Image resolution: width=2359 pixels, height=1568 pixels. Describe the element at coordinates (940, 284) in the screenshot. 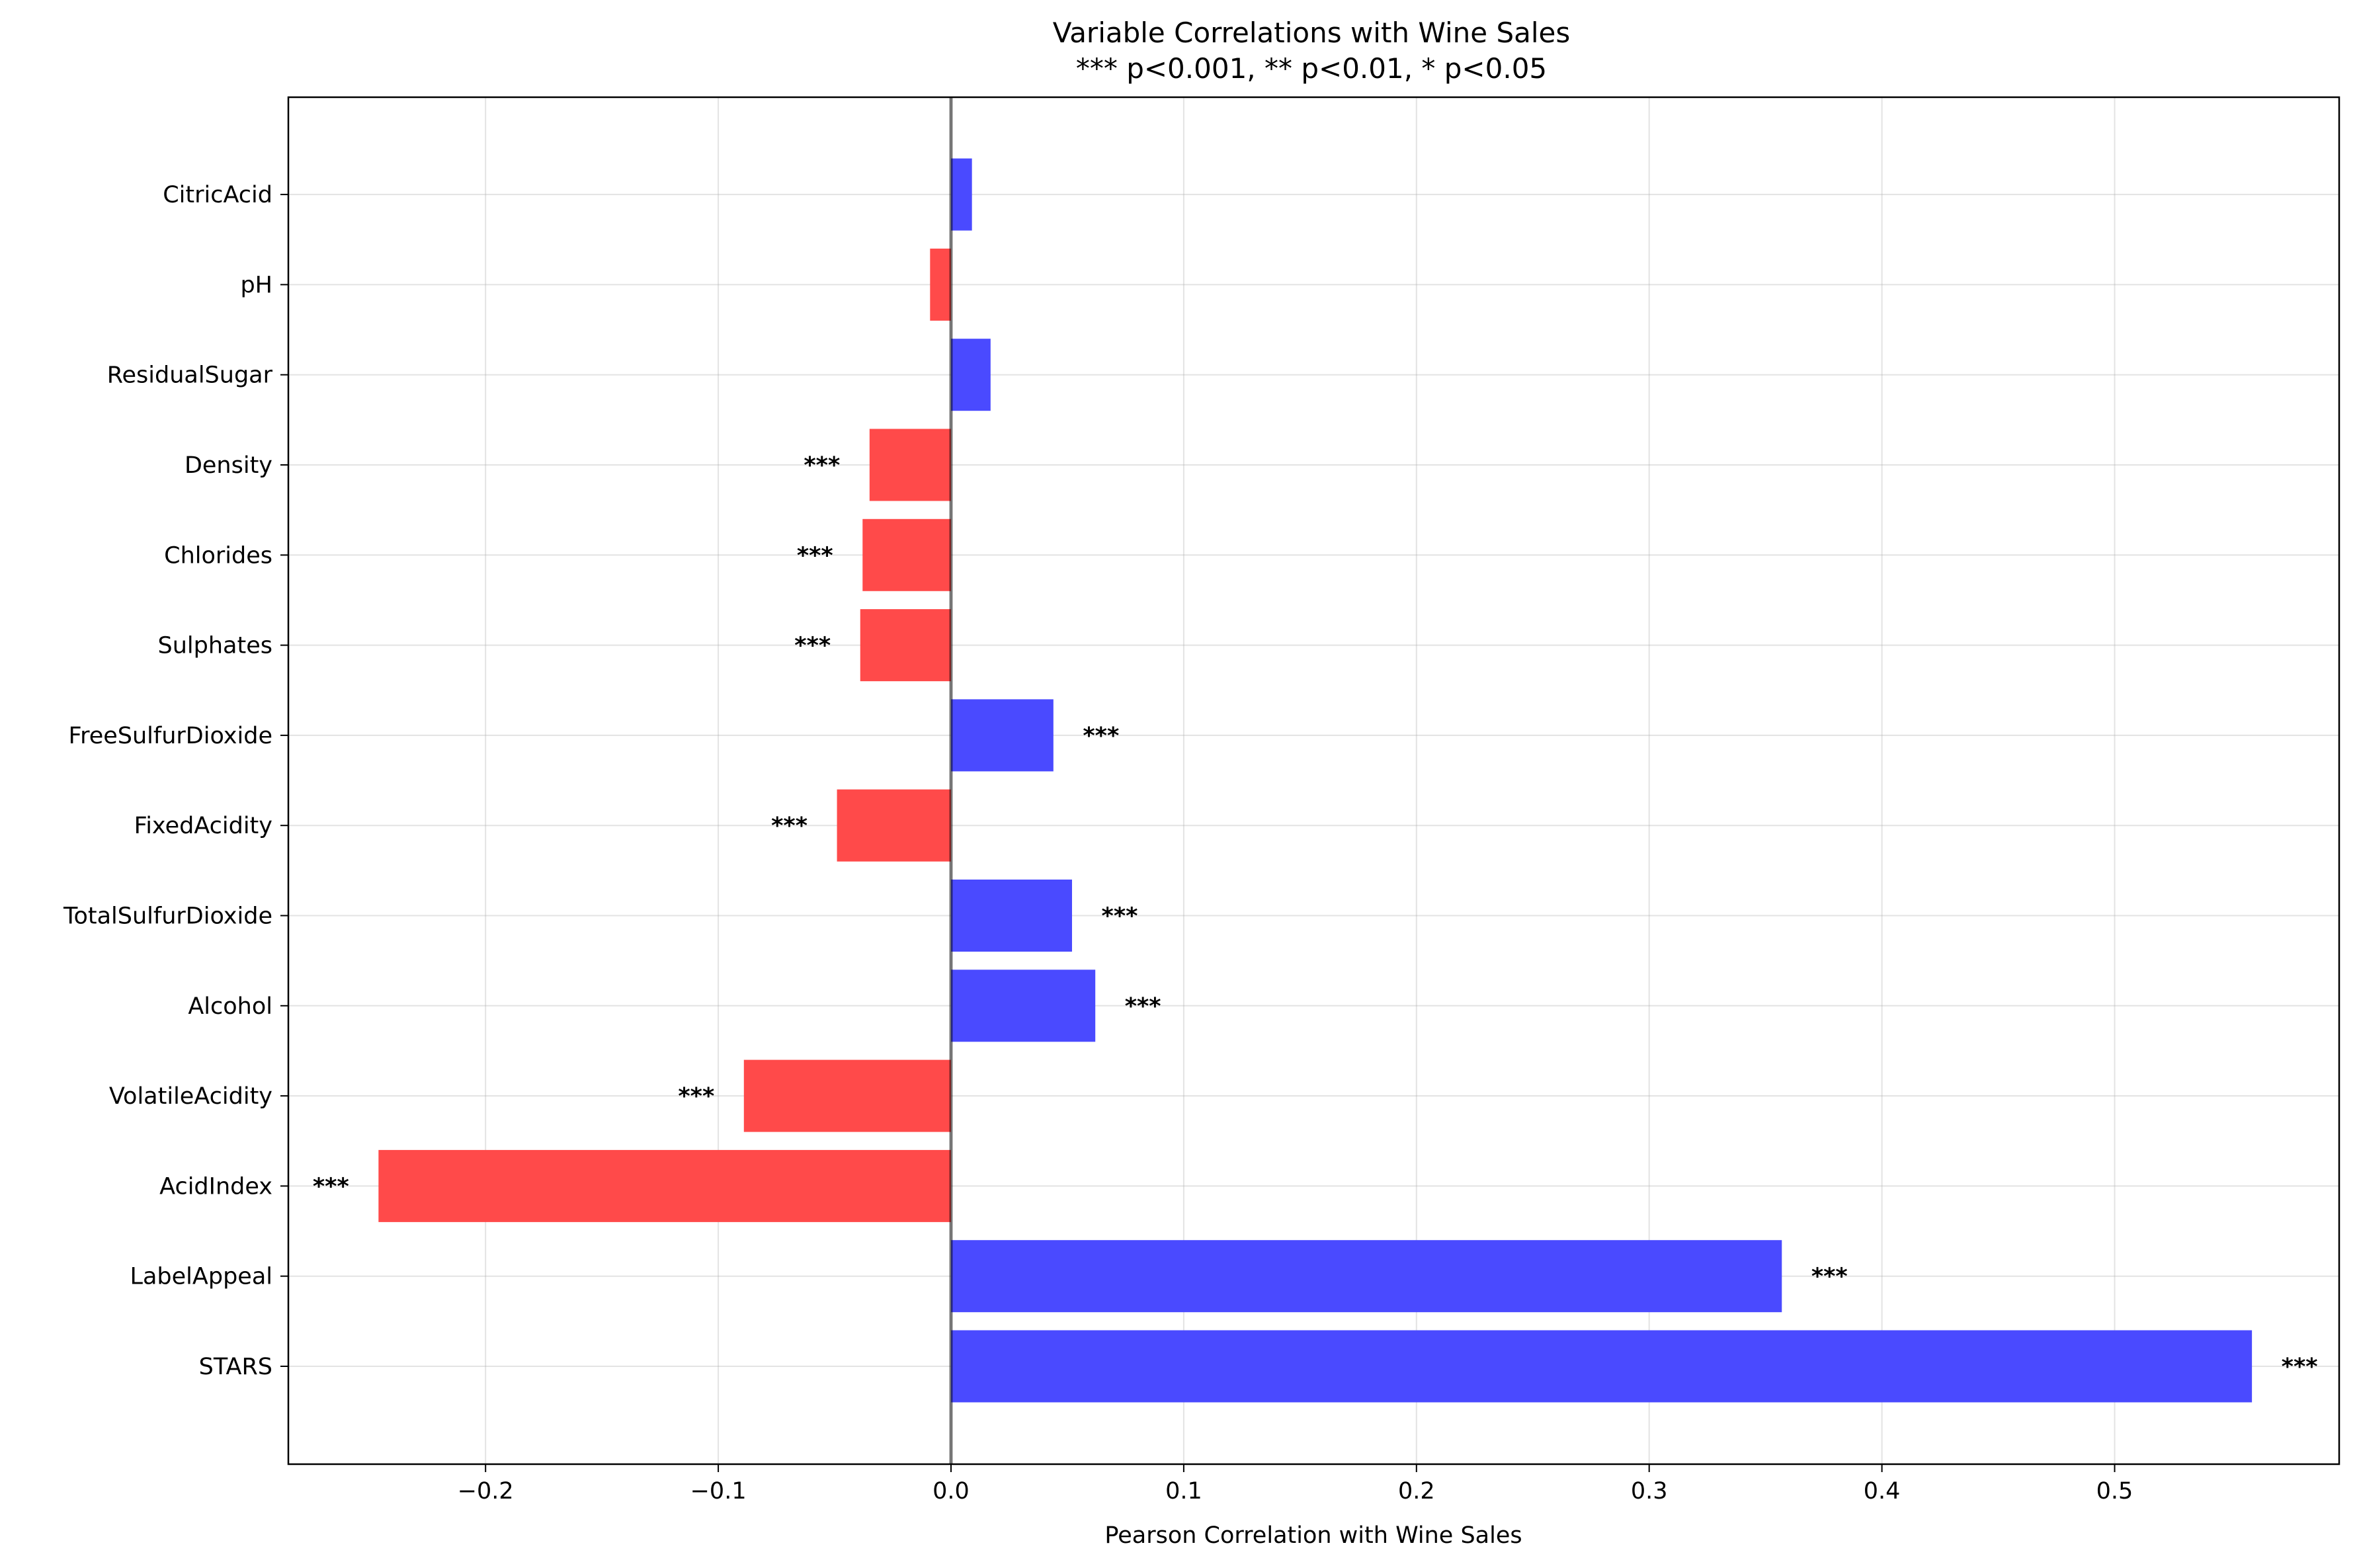

I see `bar-ph` at that location.